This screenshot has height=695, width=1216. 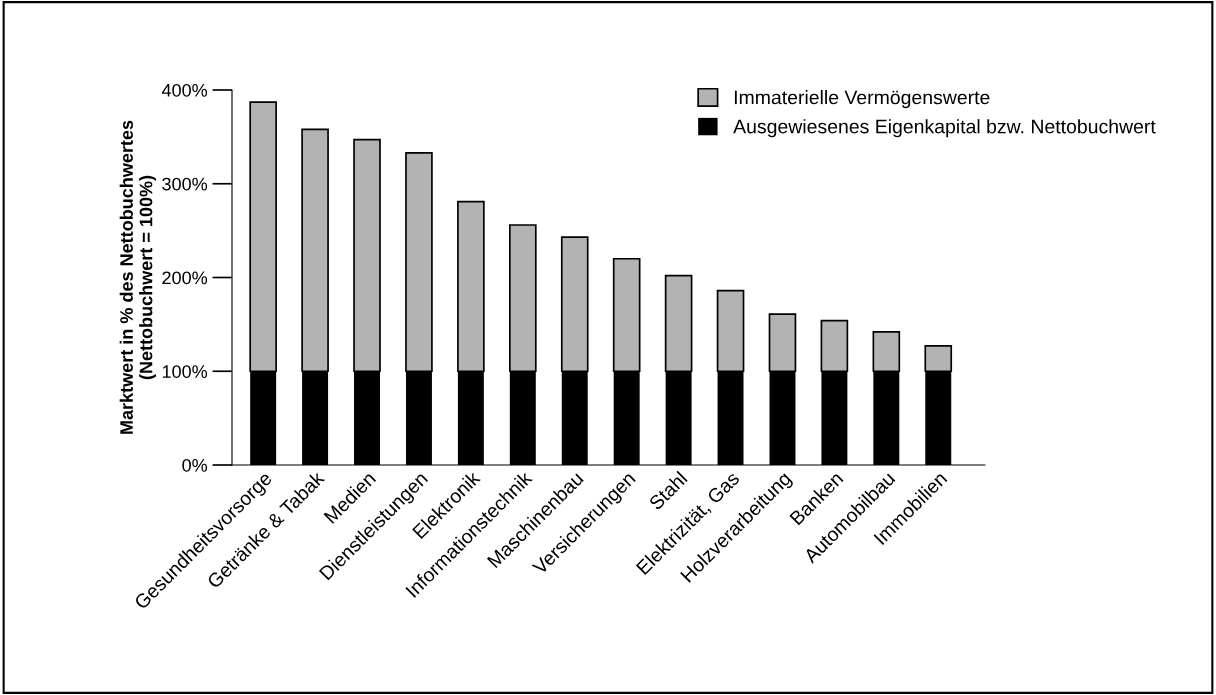 I want to click on legend-label: Immaterielle Vermögenswerte, so click(x=862, y=99).